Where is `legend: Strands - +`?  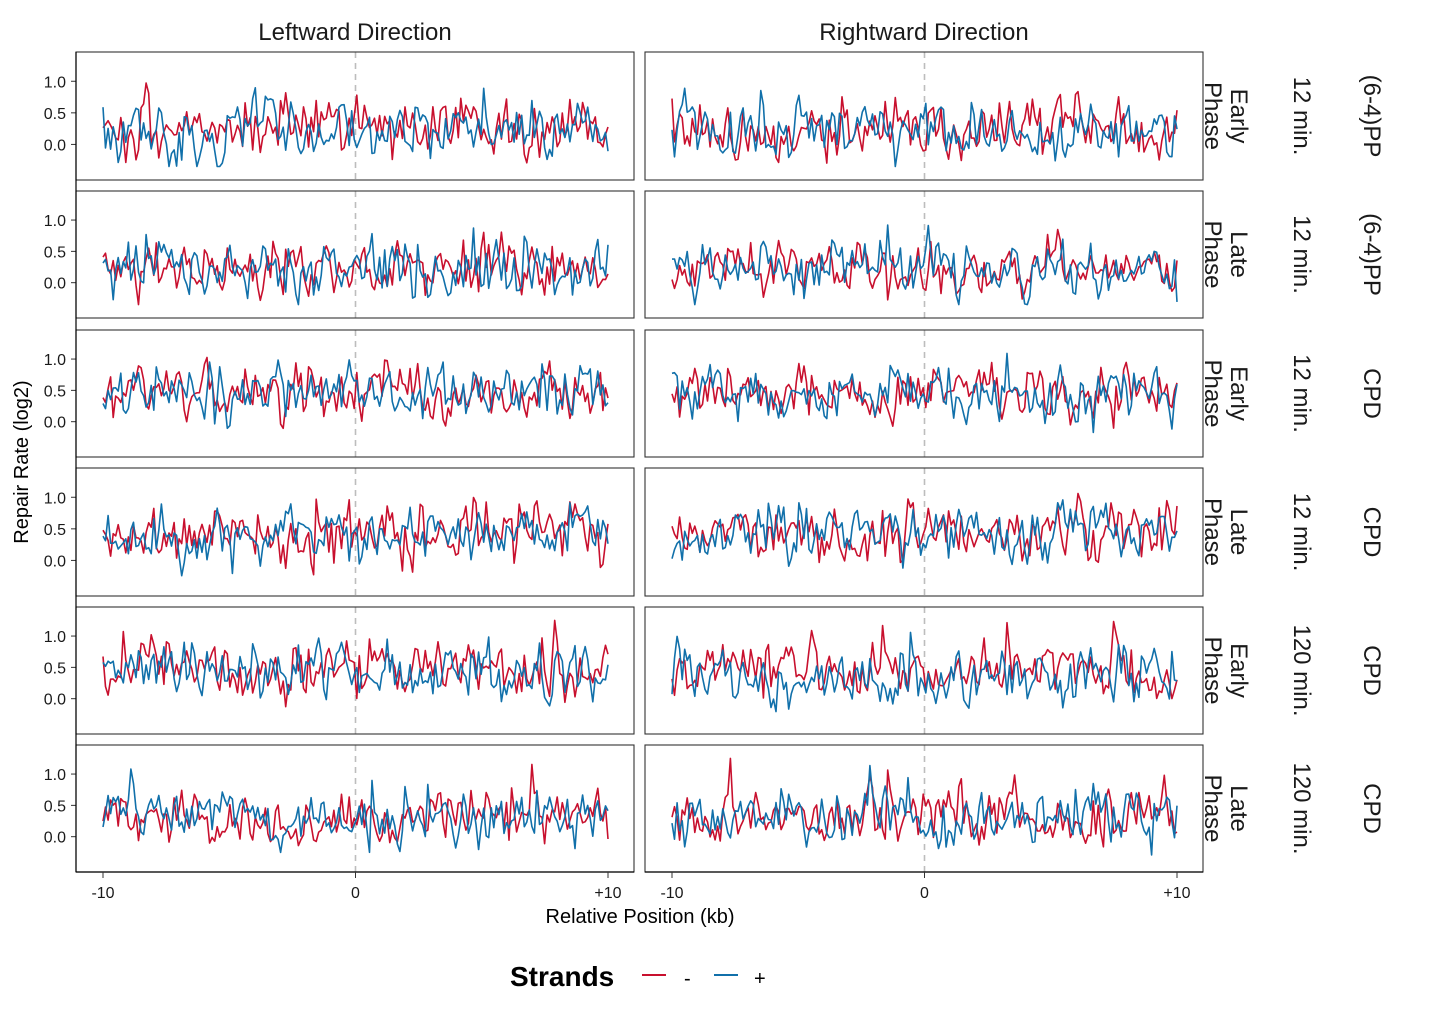 legend: Strands - + is located at coordinates (638, 976).